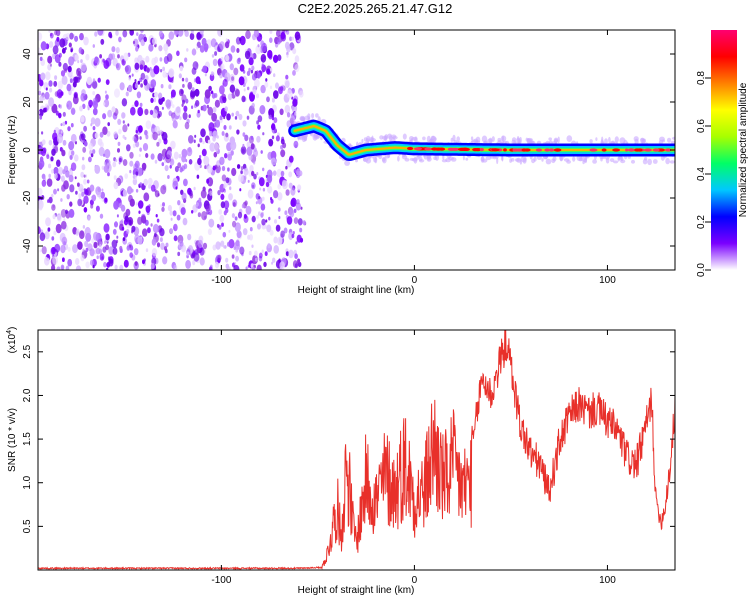 The image size is (750, 600). I want to click on y-tick-label: 20, so click(27, 102).